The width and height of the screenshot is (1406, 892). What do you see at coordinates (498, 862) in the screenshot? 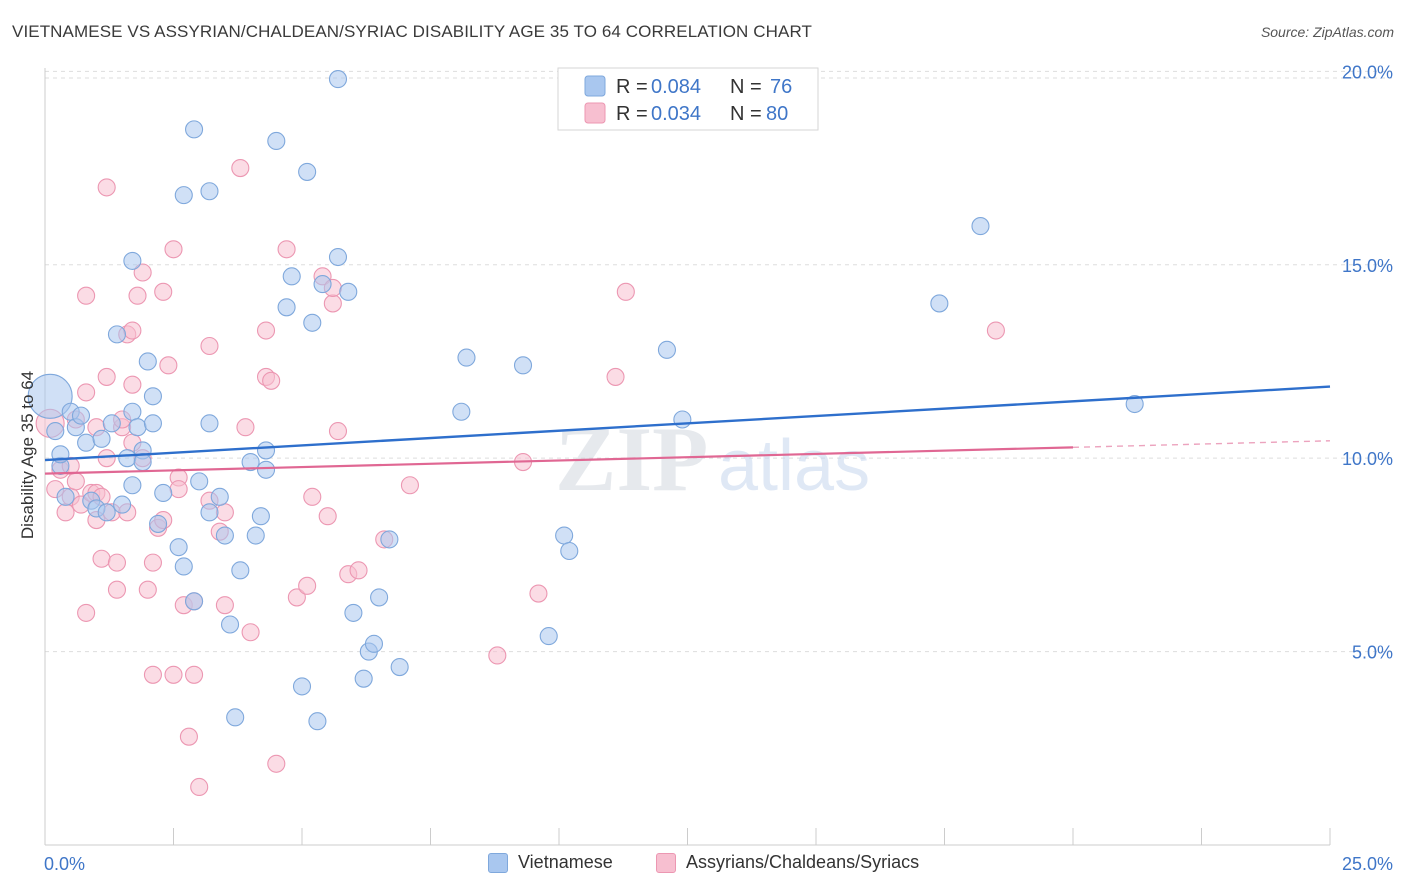
I see `swatch-vietnamese` at bounding box center [498, 862].